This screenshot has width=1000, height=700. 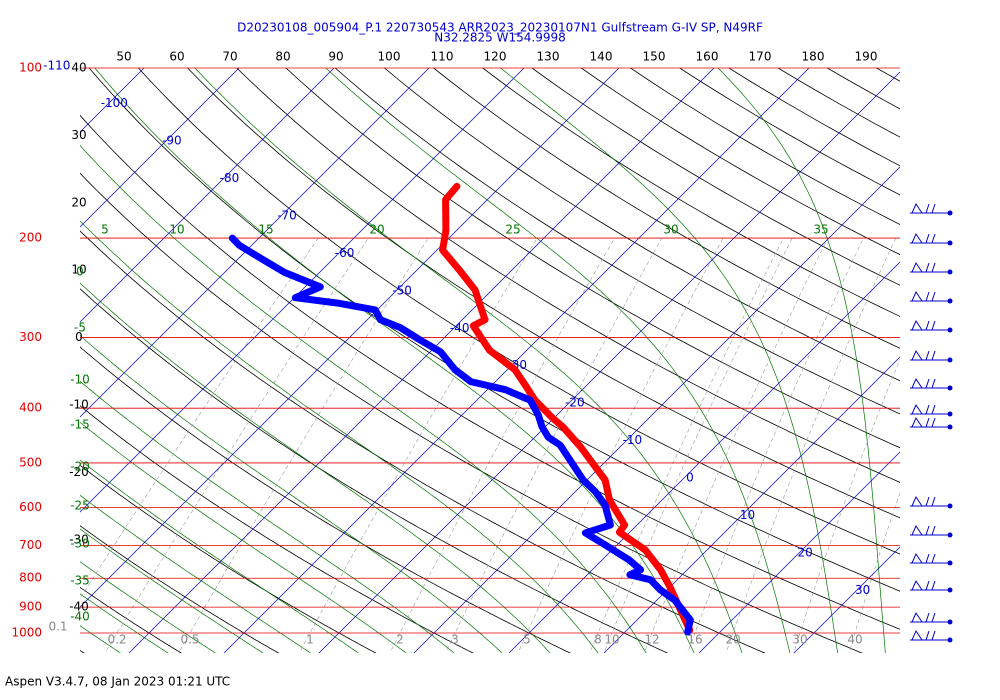 What do you see at coordinates (854, 640) in the screenshot?
I see `mixing-ratio-label: 40` at bounding box center [854, 640].